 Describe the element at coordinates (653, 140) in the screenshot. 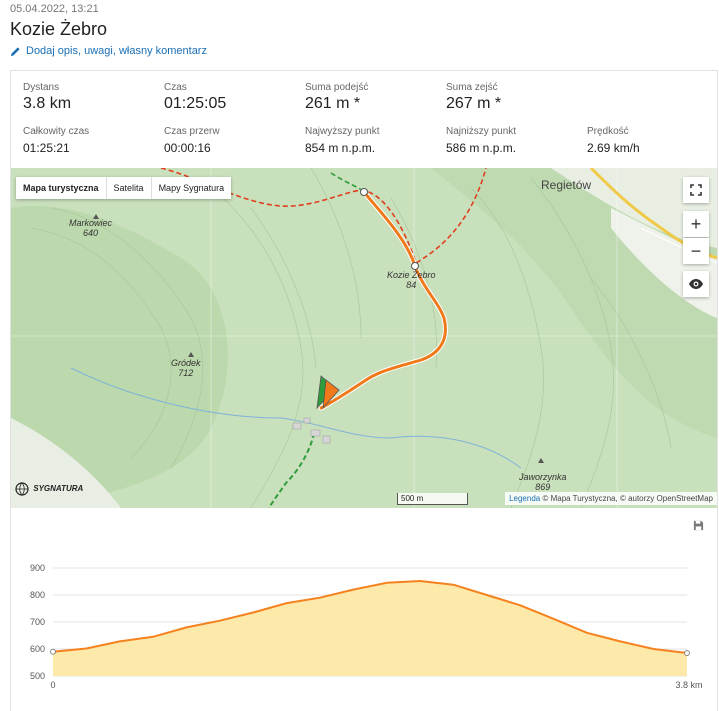

I see `stat-speed: Prędkość 2.69 km/h` at that location.